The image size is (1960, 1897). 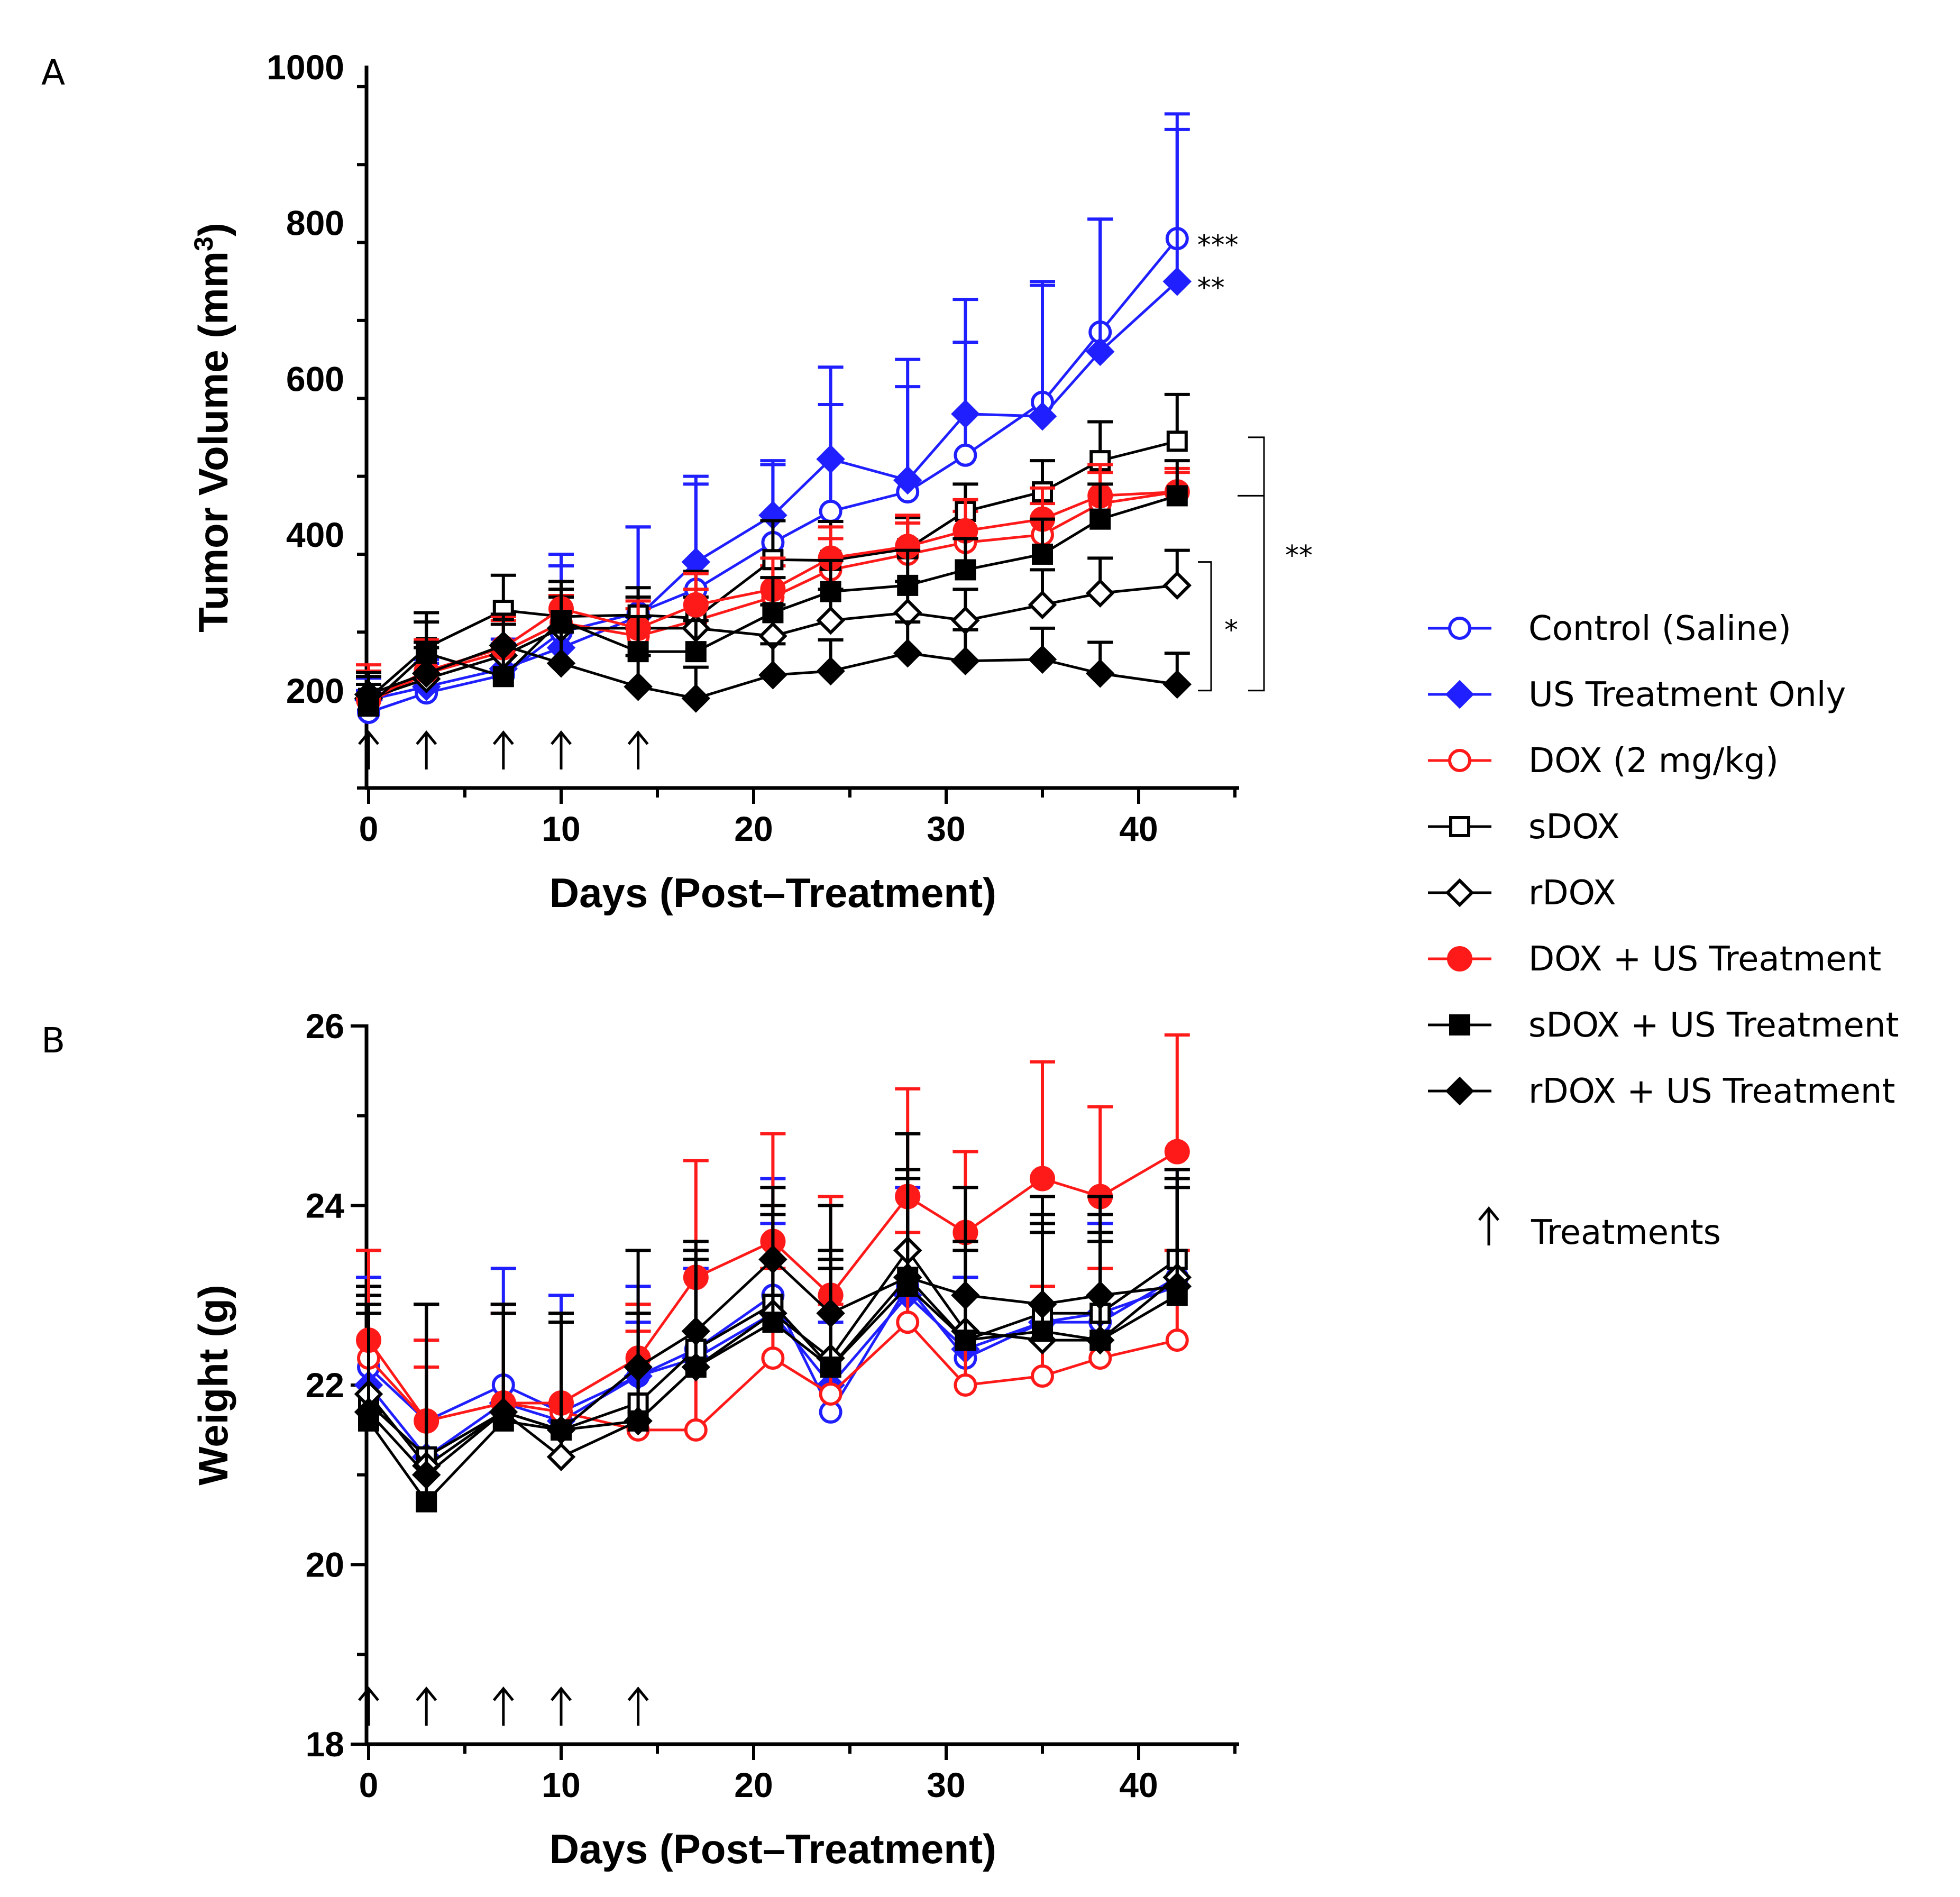 I want to click on up-arrow-icon-head, so click(x=1488, y=1213).